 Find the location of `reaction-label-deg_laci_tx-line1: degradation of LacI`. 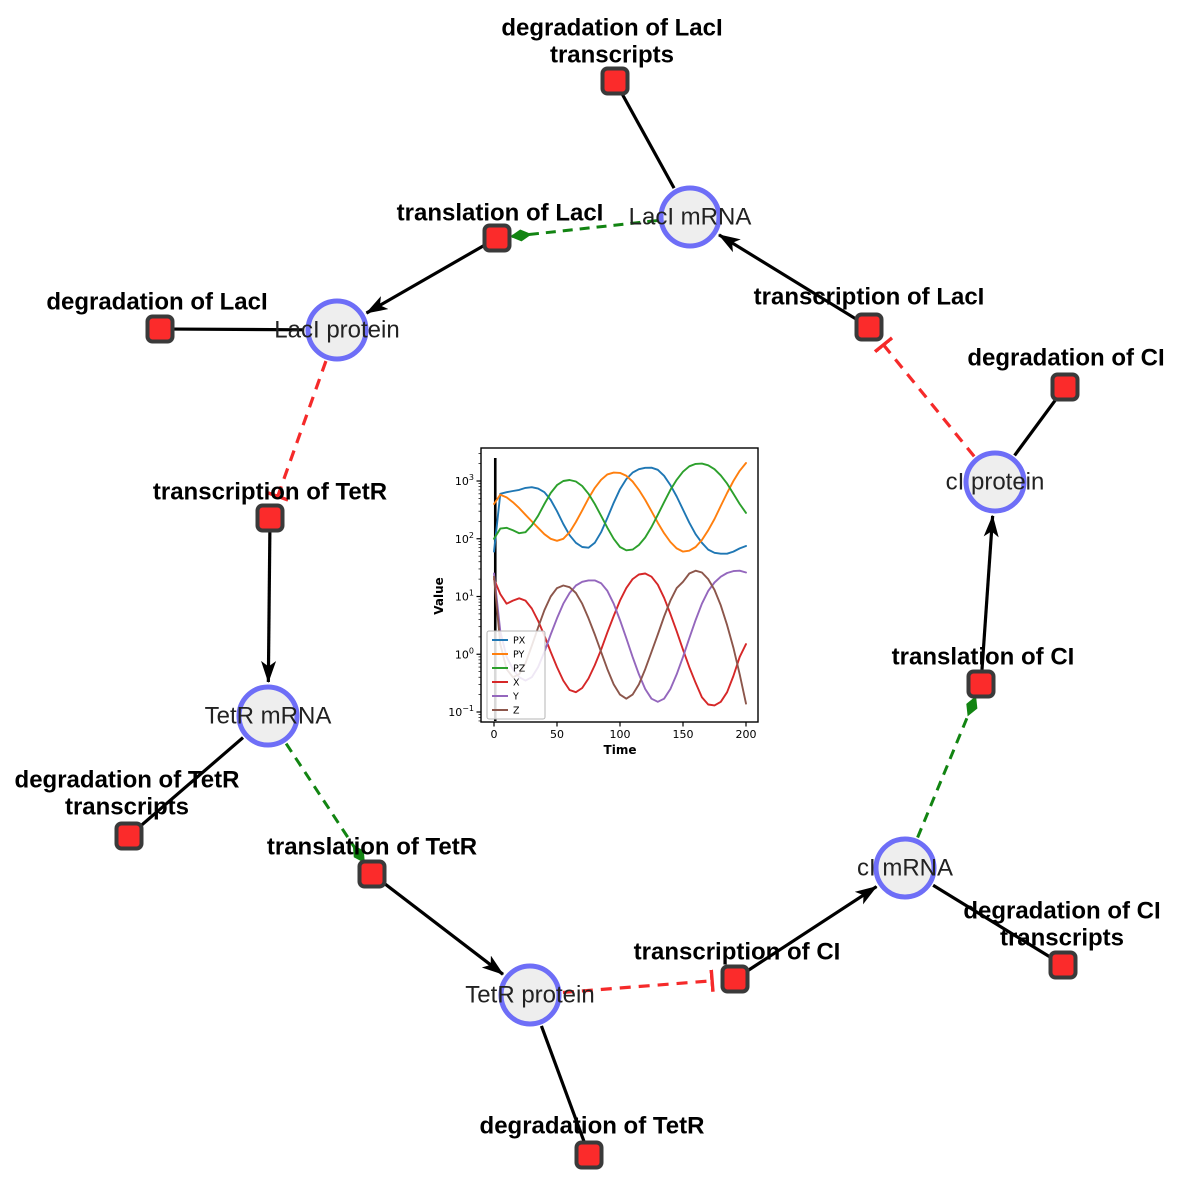

reaction-label-deg_laci_tx-line1: degradation of LacI is located at coordinates (611, 28).